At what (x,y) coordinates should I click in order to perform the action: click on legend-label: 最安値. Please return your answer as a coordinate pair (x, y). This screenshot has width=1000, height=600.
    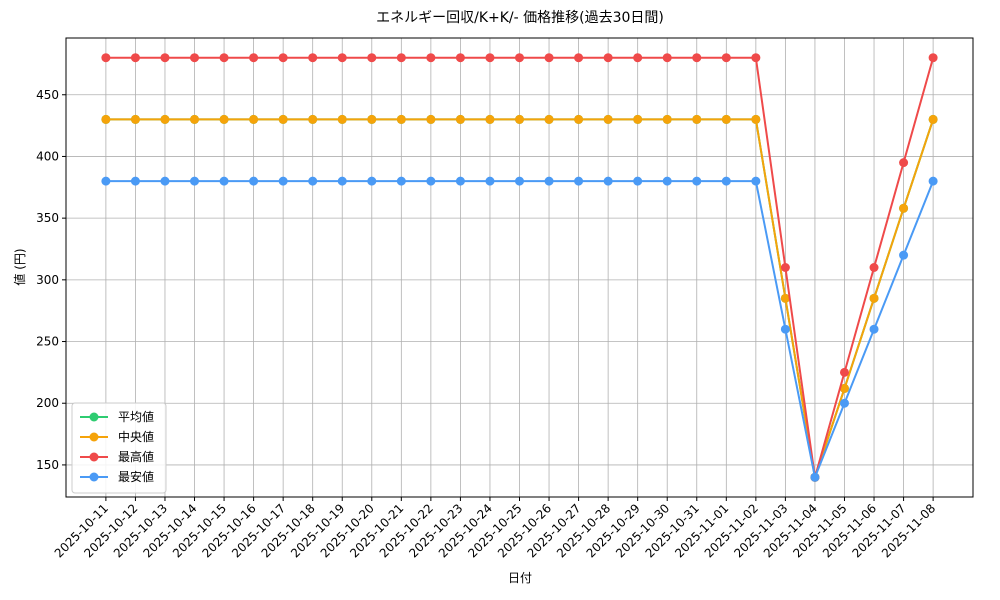
    Looking at the image, I should click on (136, 476).